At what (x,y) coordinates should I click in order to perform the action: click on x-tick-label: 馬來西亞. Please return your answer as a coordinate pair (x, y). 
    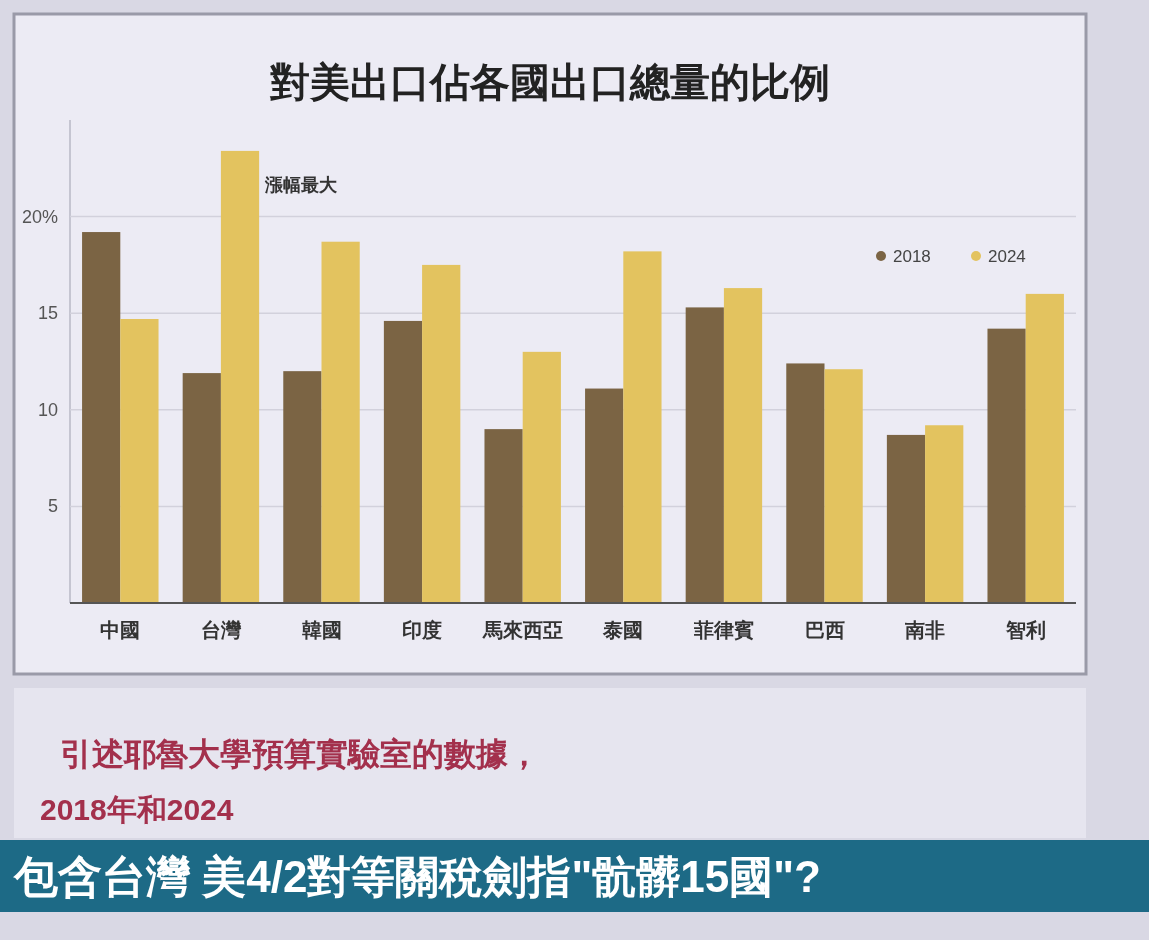
    Looking at the image, I should click on (522, 630).